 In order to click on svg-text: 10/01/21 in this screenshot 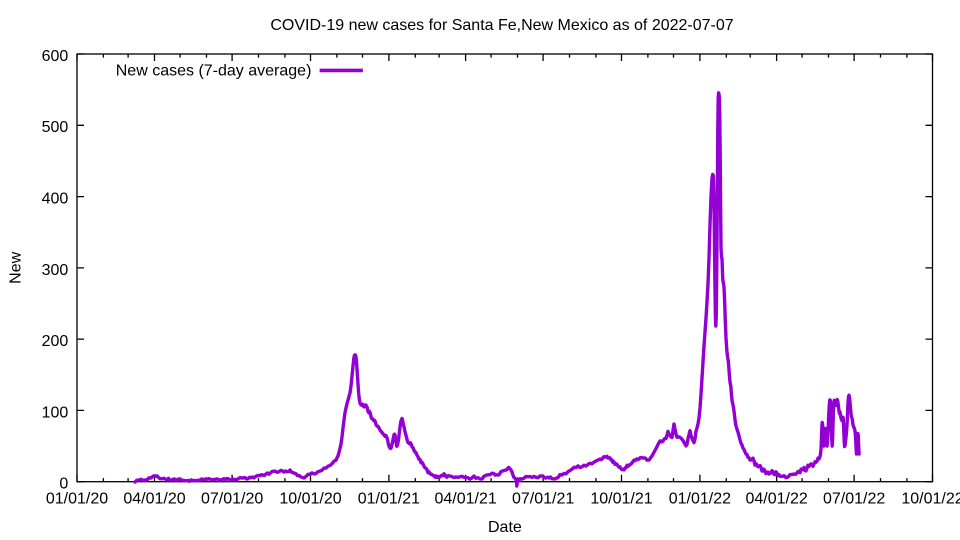, I will do `click(621, 499)`.